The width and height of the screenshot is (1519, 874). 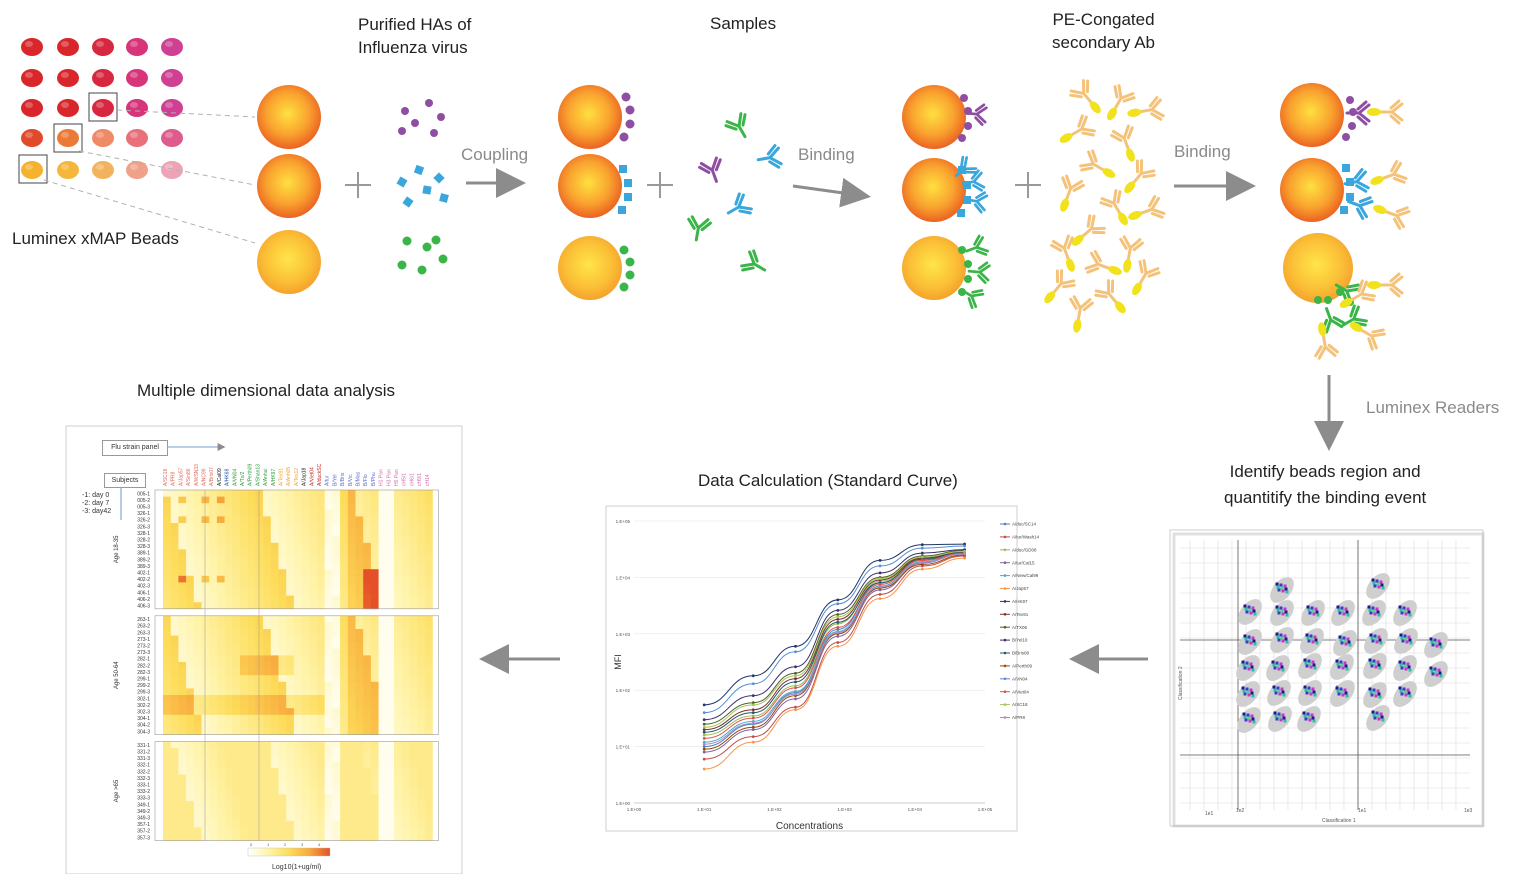 What do you see at coordinates (143, 494) in the screenshot?
I see `subject-row-label: 005-1` at bounding box center [143, 494].